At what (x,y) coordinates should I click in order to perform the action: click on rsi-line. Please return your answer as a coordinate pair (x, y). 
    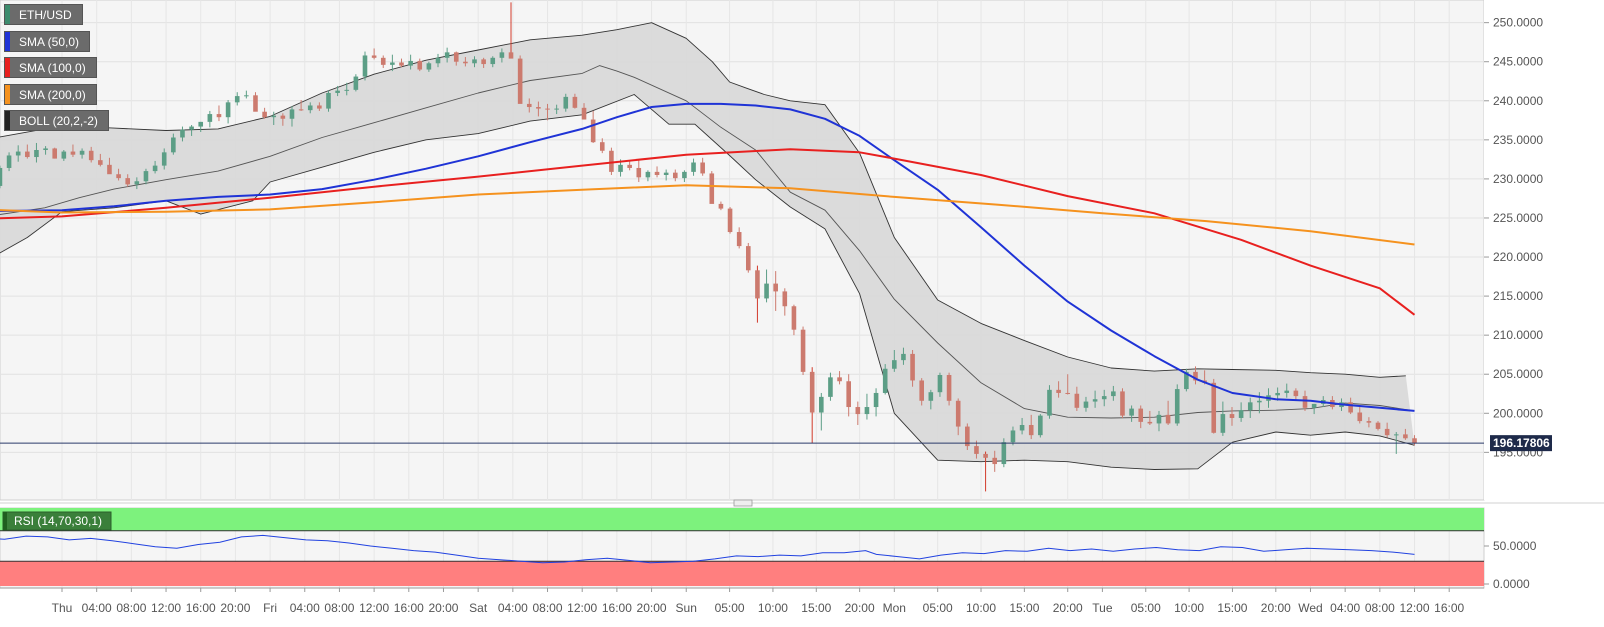
    Looking at the image, I should click on (707, 549).